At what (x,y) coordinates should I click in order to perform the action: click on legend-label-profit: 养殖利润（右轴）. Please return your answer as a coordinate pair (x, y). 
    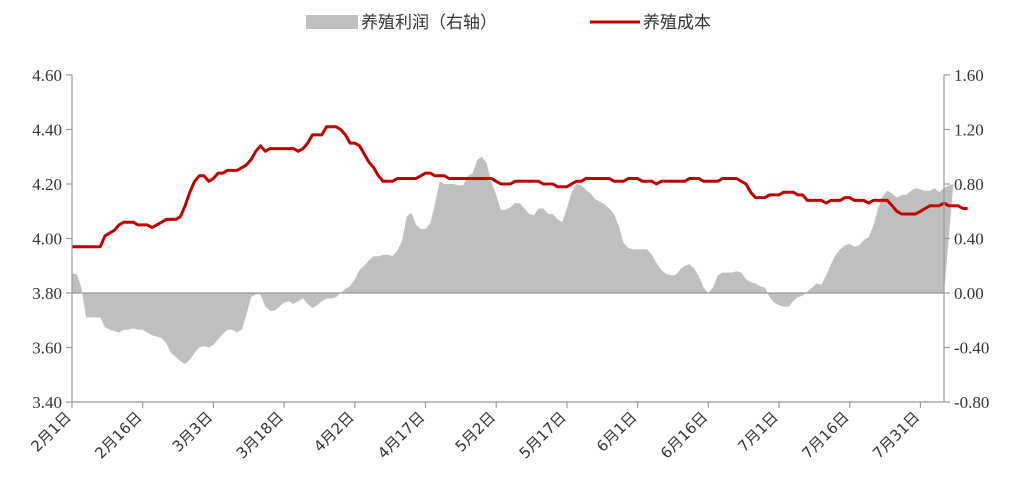
    Looking at the image, I should click on (429, 23).